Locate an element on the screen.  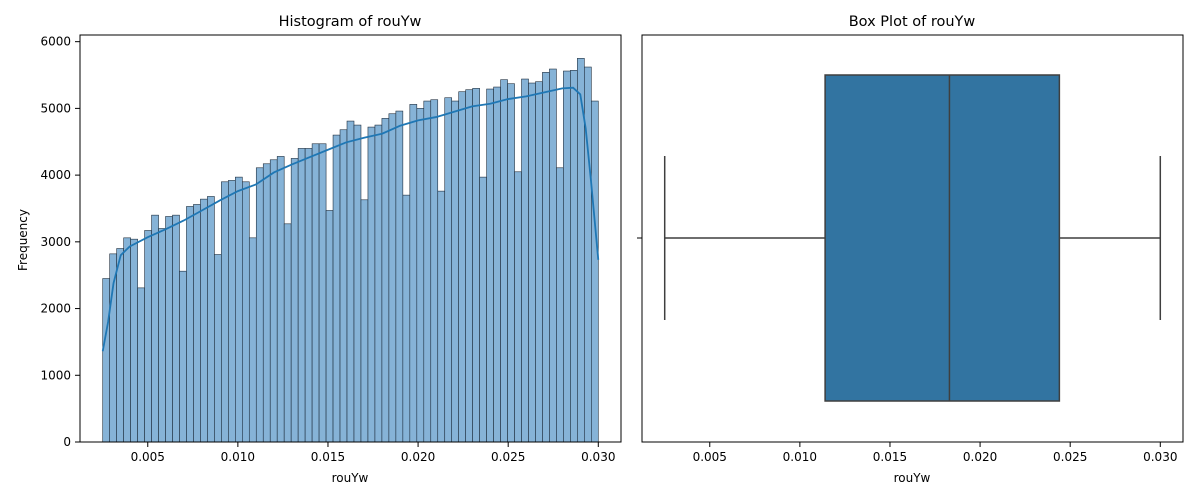
boxplot-x-axis-label: rouYw is located at coordinates (912, 478).